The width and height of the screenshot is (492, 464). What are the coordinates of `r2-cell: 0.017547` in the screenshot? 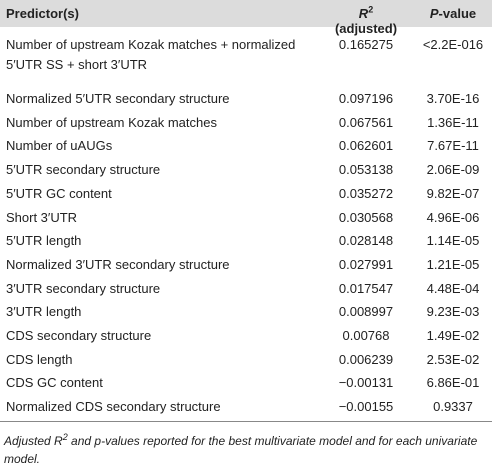 It's located at (366, 288).